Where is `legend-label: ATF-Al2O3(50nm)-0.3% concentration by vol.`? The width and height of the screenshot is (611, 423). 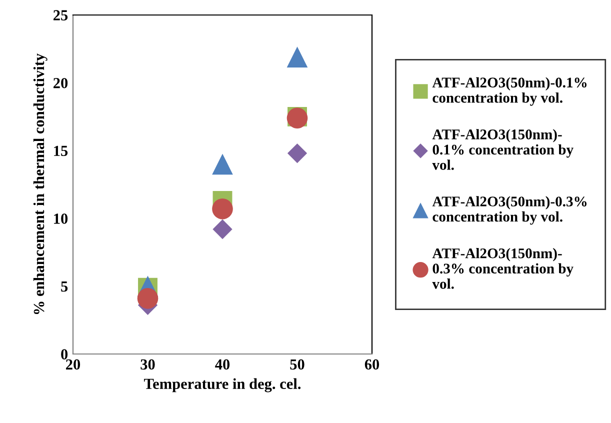
legend-label: ATF-Al2O3(50nm)-0.3% concentration by vol. is located at coordinates (509, 210).